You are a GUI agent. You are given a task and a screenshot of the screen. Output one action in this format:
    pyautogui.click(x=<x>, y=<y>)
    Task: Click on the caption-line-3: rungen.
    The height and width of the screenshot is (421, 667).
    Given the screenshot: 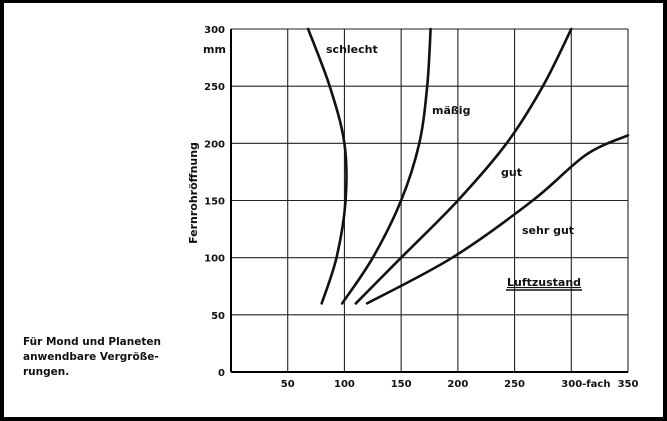 What is the action you would take?
    pyautogui.click(x=46, y=372)
    